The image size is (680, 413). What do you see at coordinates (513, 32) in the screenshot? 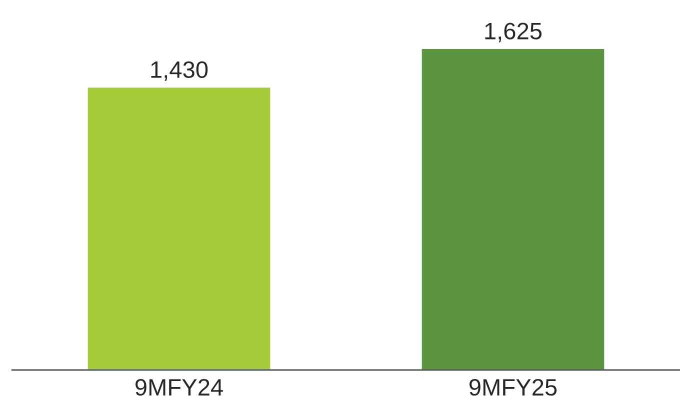
I see `data-label: 1,625` at bounding box center [513, 32].